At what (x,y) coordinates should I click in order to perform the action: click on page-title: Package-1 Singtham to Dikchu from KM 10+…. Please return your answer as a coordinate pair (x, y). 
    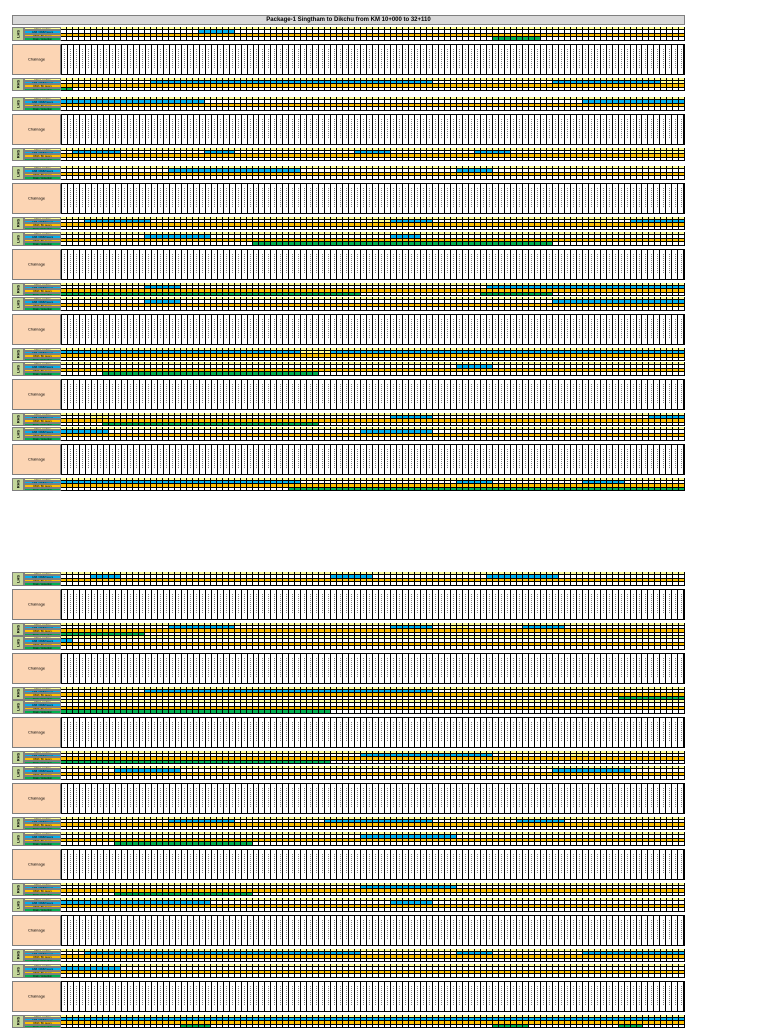
    Looking at the image, I should click on (348, 20).